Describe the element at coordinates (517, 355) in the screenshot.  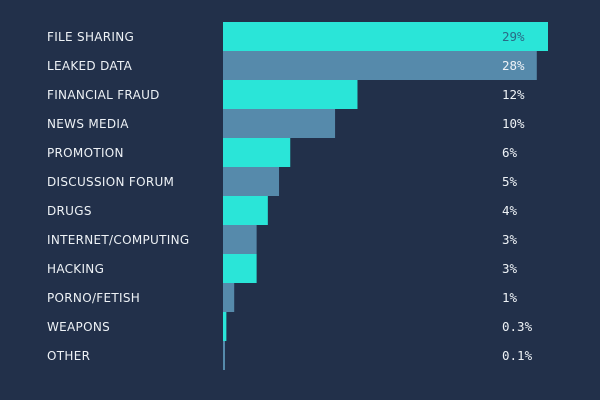
I see `value-label: 0.1%` at that location.